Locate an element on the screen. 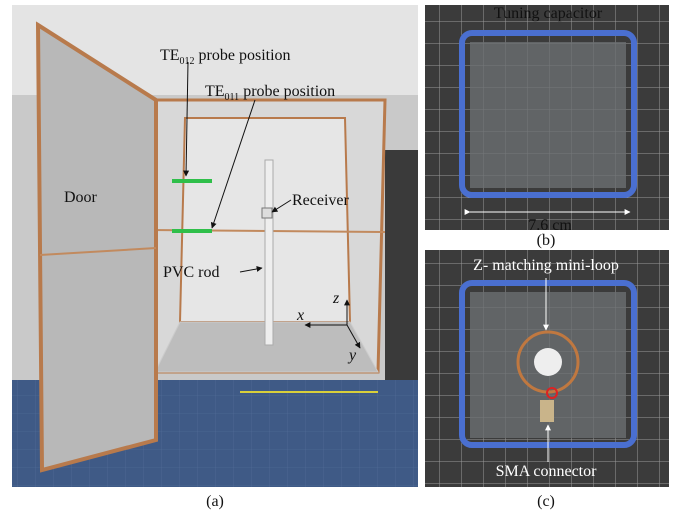  cavity-floor is located at coordinates (266, 347).